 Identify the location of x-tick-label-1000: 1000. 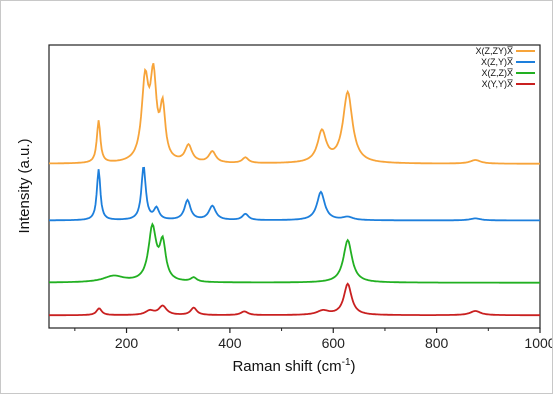
(538, 343).